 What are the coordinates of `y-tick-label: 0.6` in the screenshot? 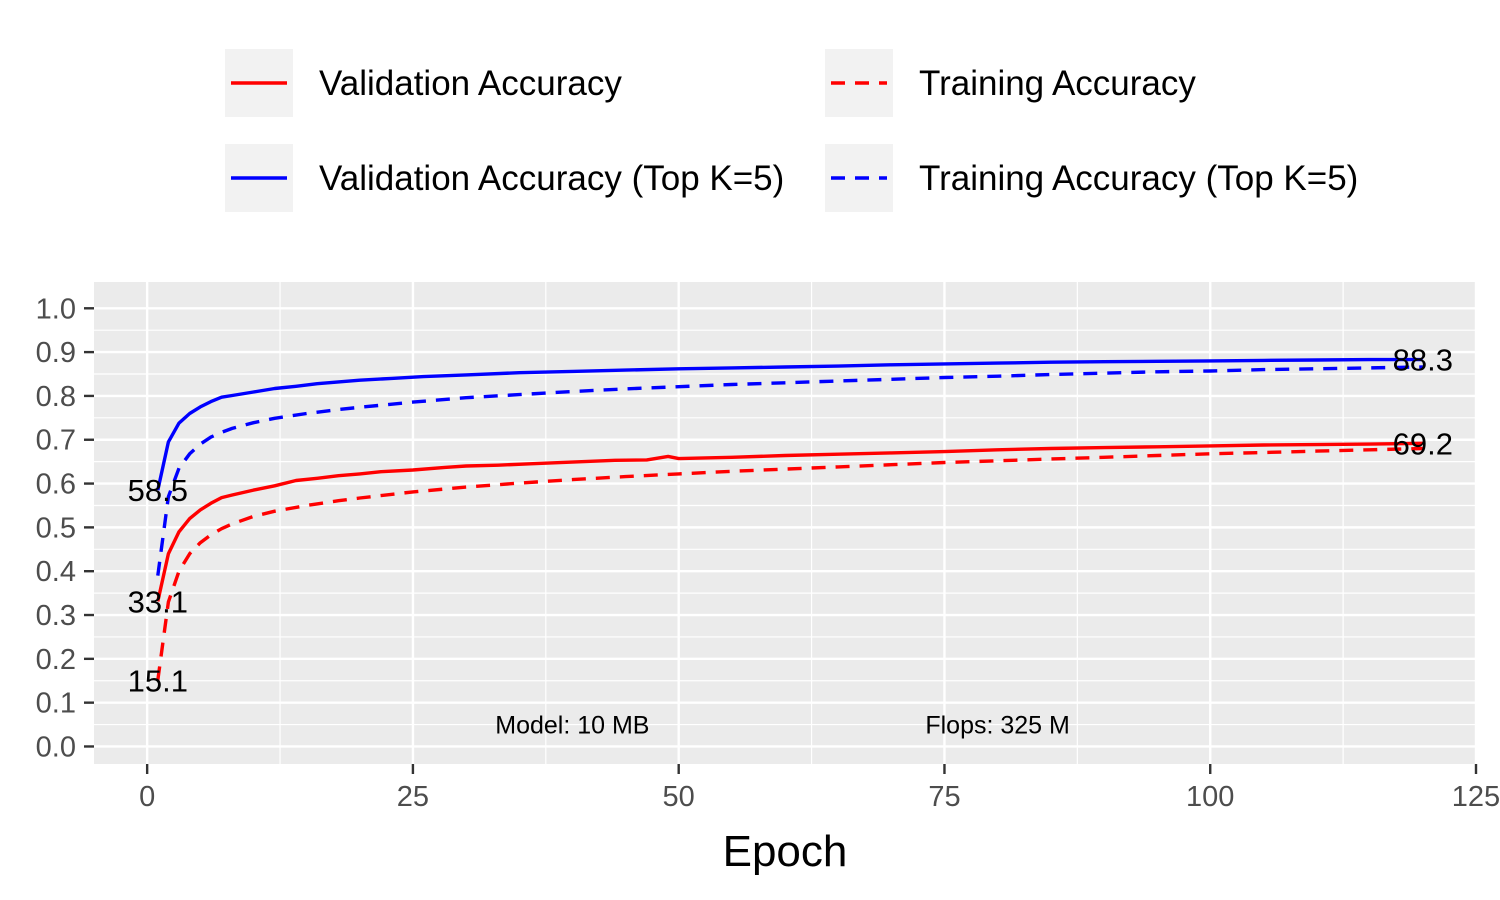 It's located at (56, 485).